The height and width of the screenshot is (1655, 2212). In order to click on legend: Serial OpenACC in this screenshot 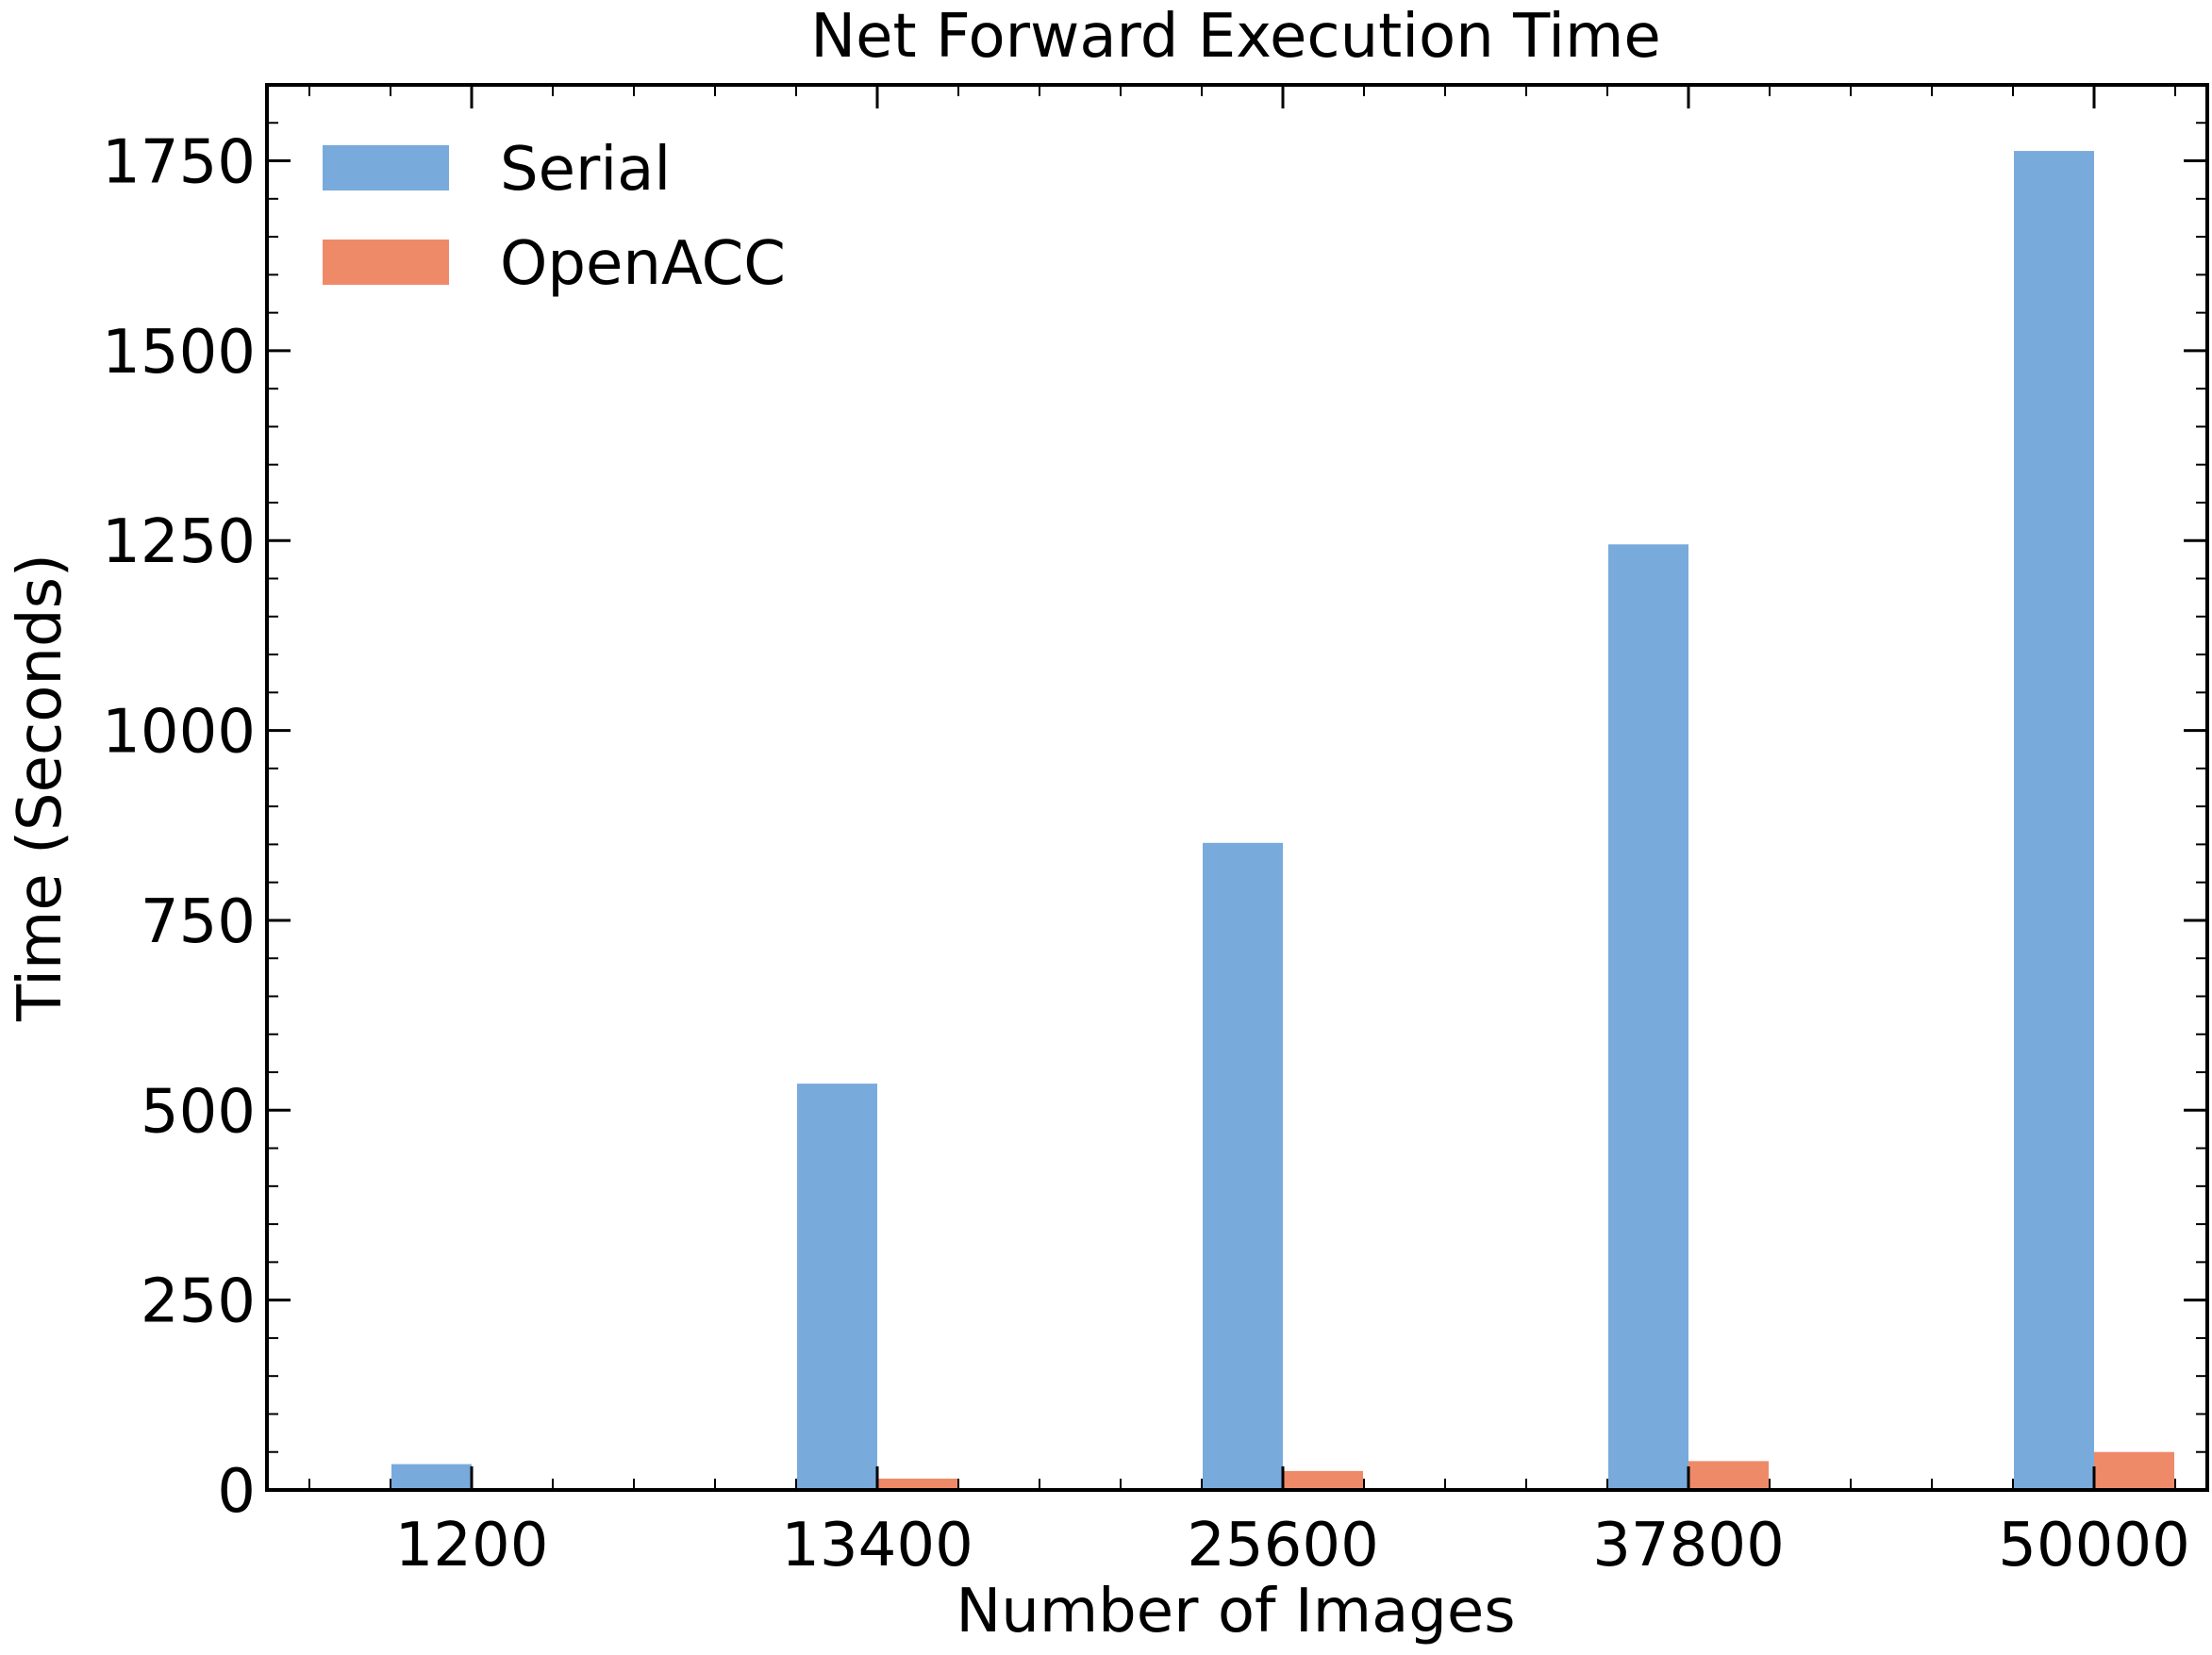, I will do `click(554, 217)`.